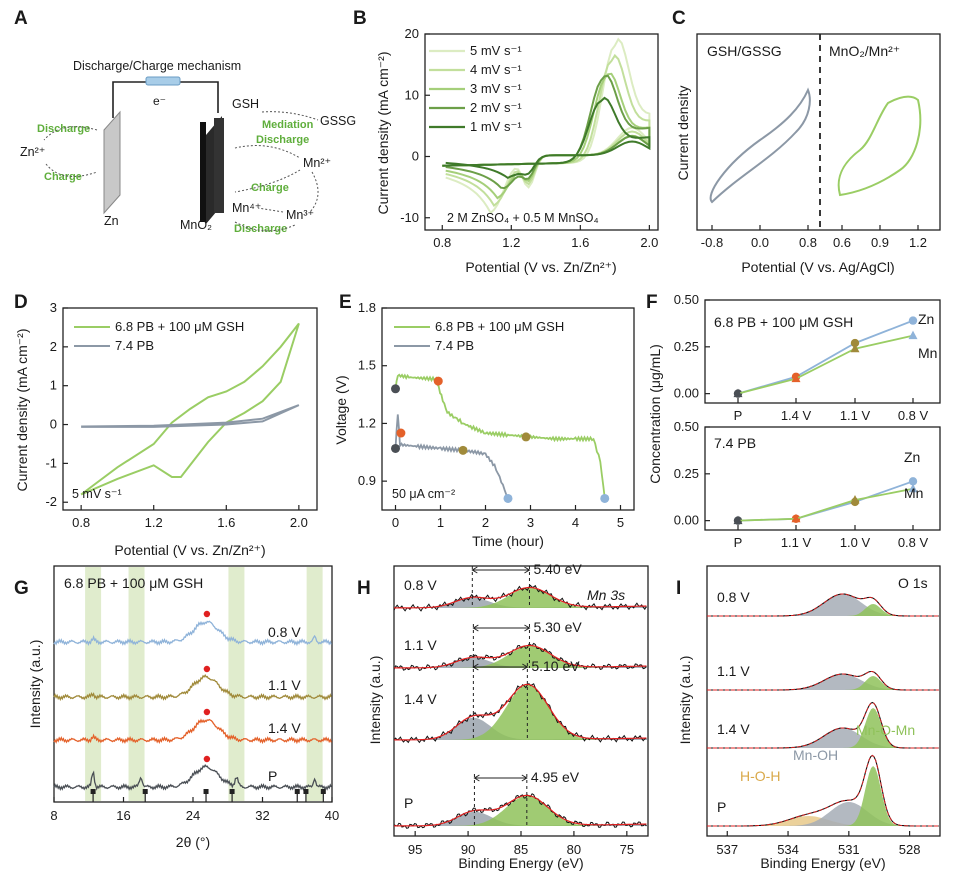 The height and width of the screenshot is (875, 960). I want to click on x-tick-label-d: 1.2, so click(154, 522).